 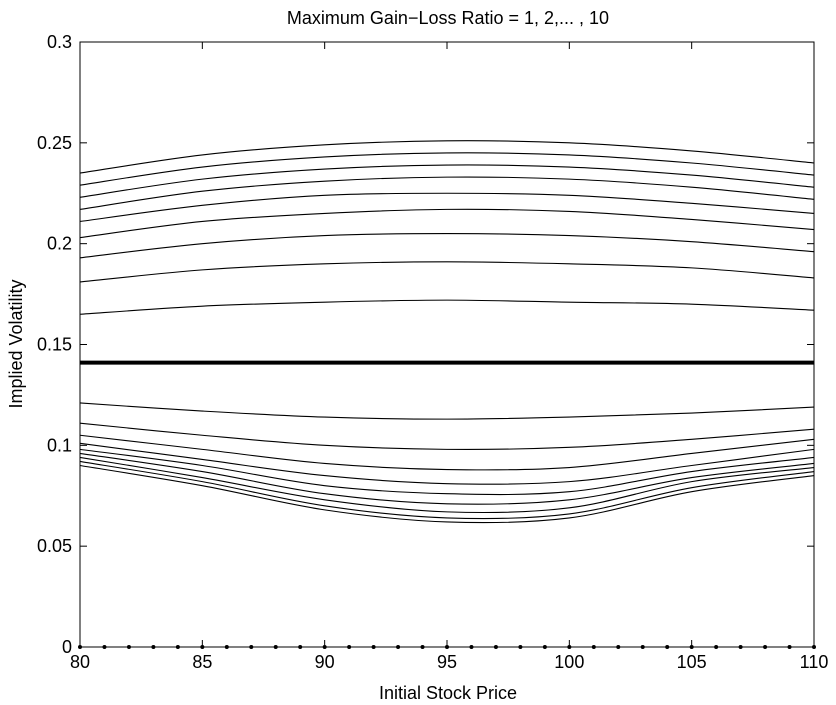 I want to click on x-tick-label: 90, so click(x=325, y=662).